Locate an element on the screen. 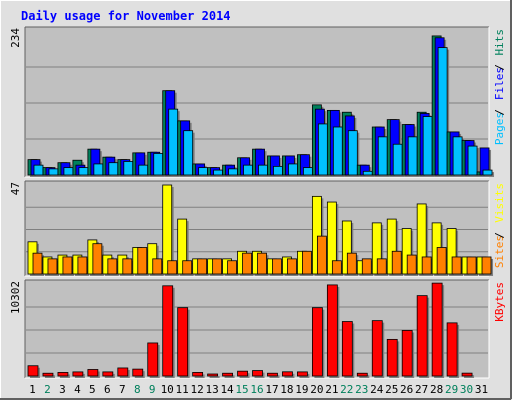 This screenshot has width=512, height=404. y-max-label: 10302 is located at coordinates (15, 297).